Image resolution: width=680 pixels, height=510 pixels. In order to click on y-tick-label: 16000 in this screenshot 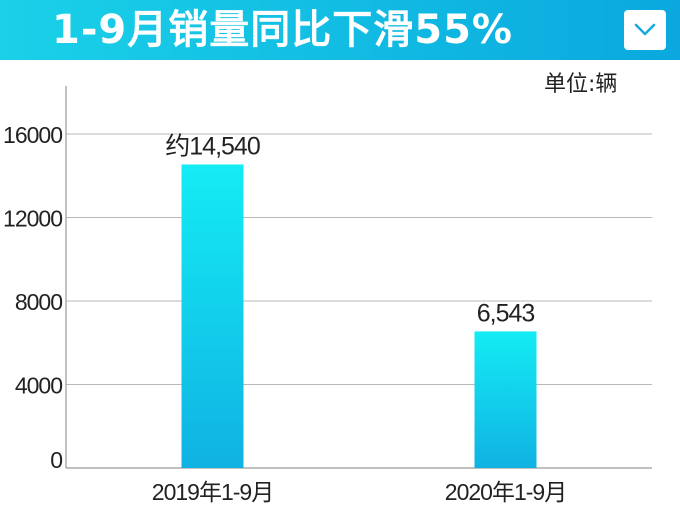, I will do `click(32, 135)`.